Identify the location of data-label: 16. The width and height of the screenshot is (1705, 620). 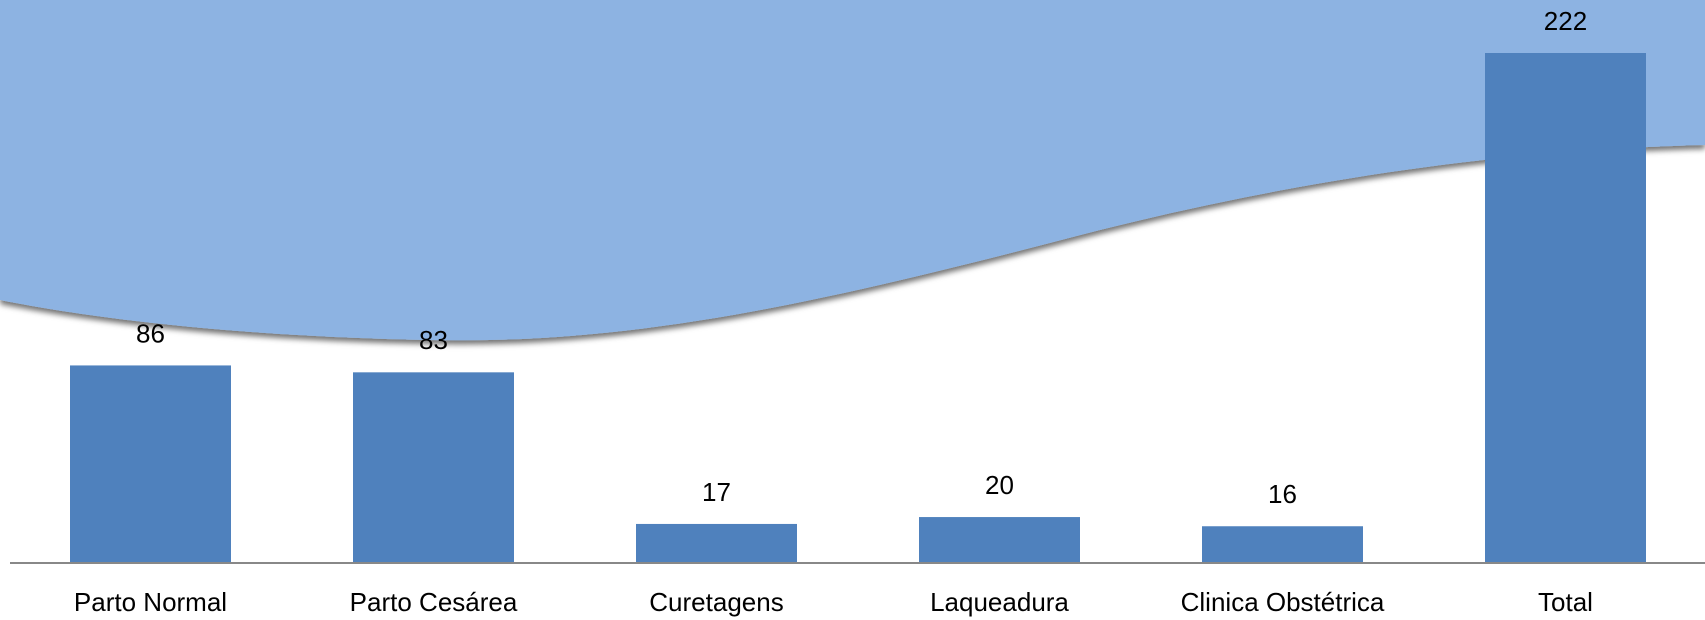
(1282, 494).